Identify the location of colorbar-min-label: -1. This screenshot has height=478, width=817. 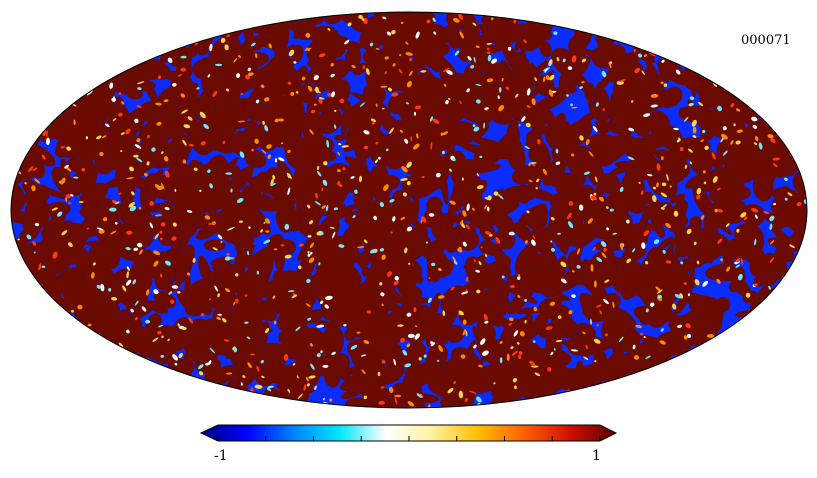
(221, 456).